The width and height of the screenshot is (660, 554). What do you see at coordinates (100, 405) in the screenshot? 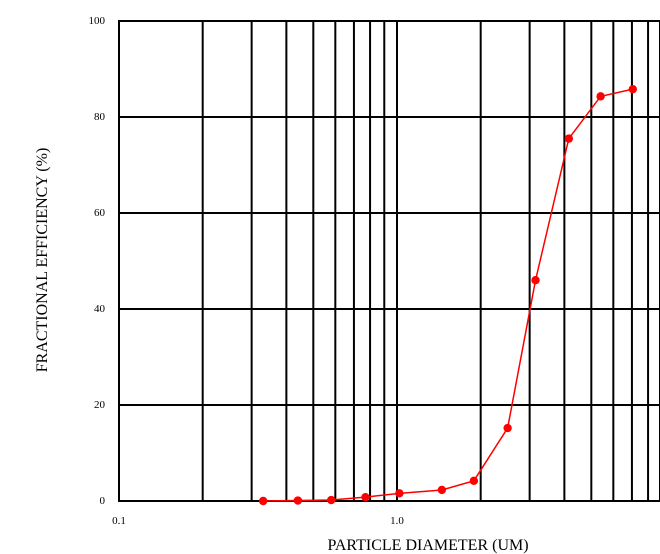
I see `y-tick-label: 20` at bounding box center [100, 405].